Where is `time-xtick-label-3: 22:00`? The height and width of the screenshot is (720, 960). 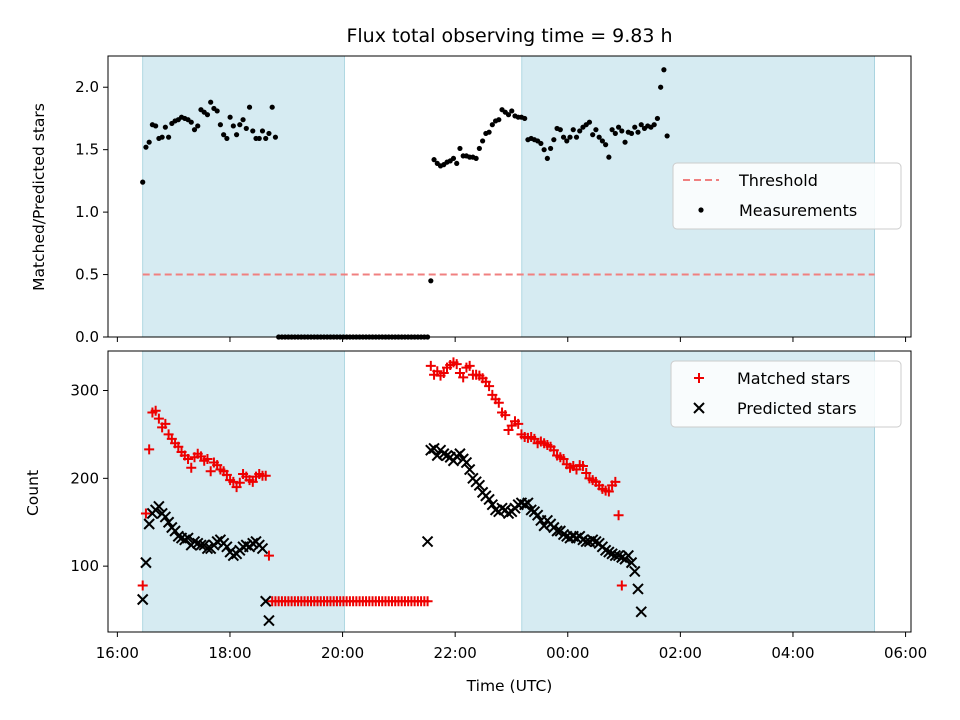
time-xtick-label-3: 22:00 is located at coordinates (455, 653).